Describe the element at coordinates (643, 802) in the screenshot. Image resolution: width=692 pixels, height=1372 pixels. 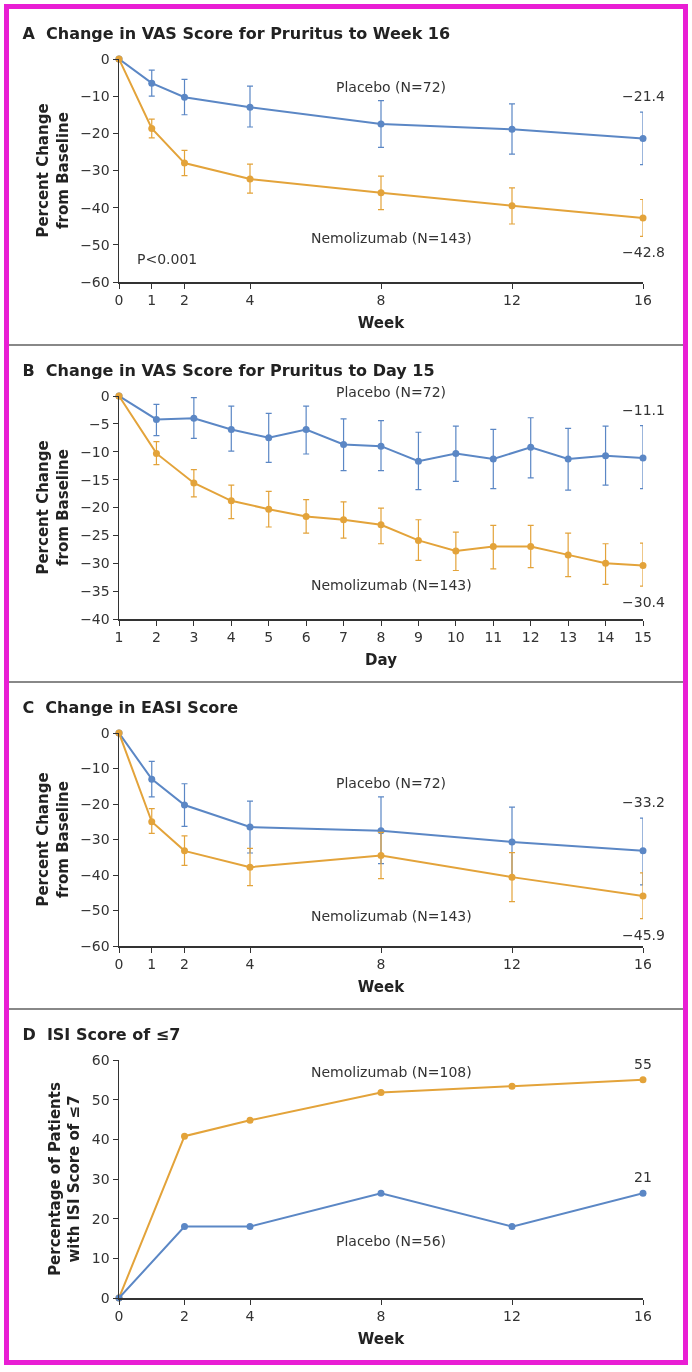
I see `data-label: −33.2` at that location.